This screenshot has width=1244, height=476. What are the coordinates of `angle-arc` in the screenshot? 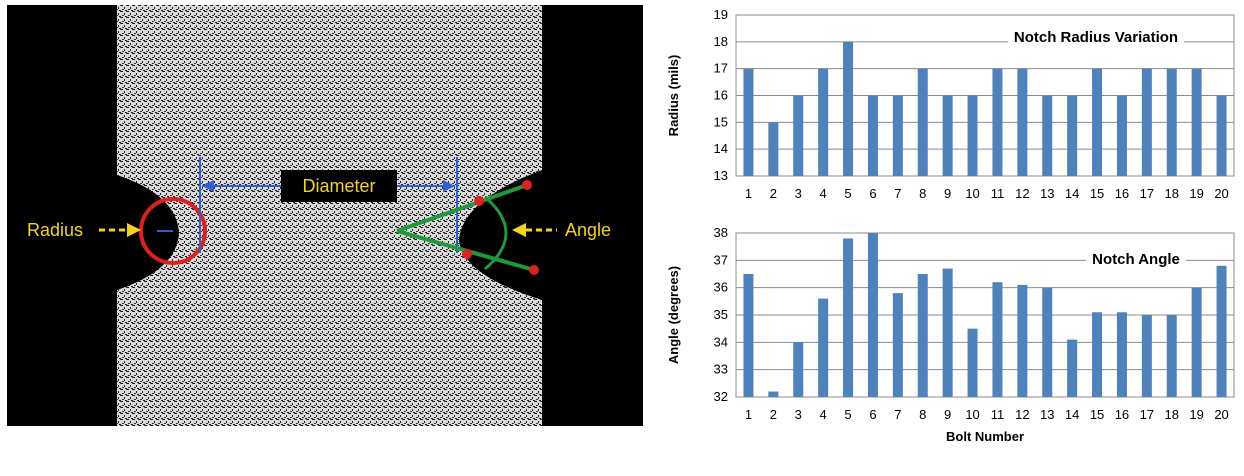 It's located at (496, 233).